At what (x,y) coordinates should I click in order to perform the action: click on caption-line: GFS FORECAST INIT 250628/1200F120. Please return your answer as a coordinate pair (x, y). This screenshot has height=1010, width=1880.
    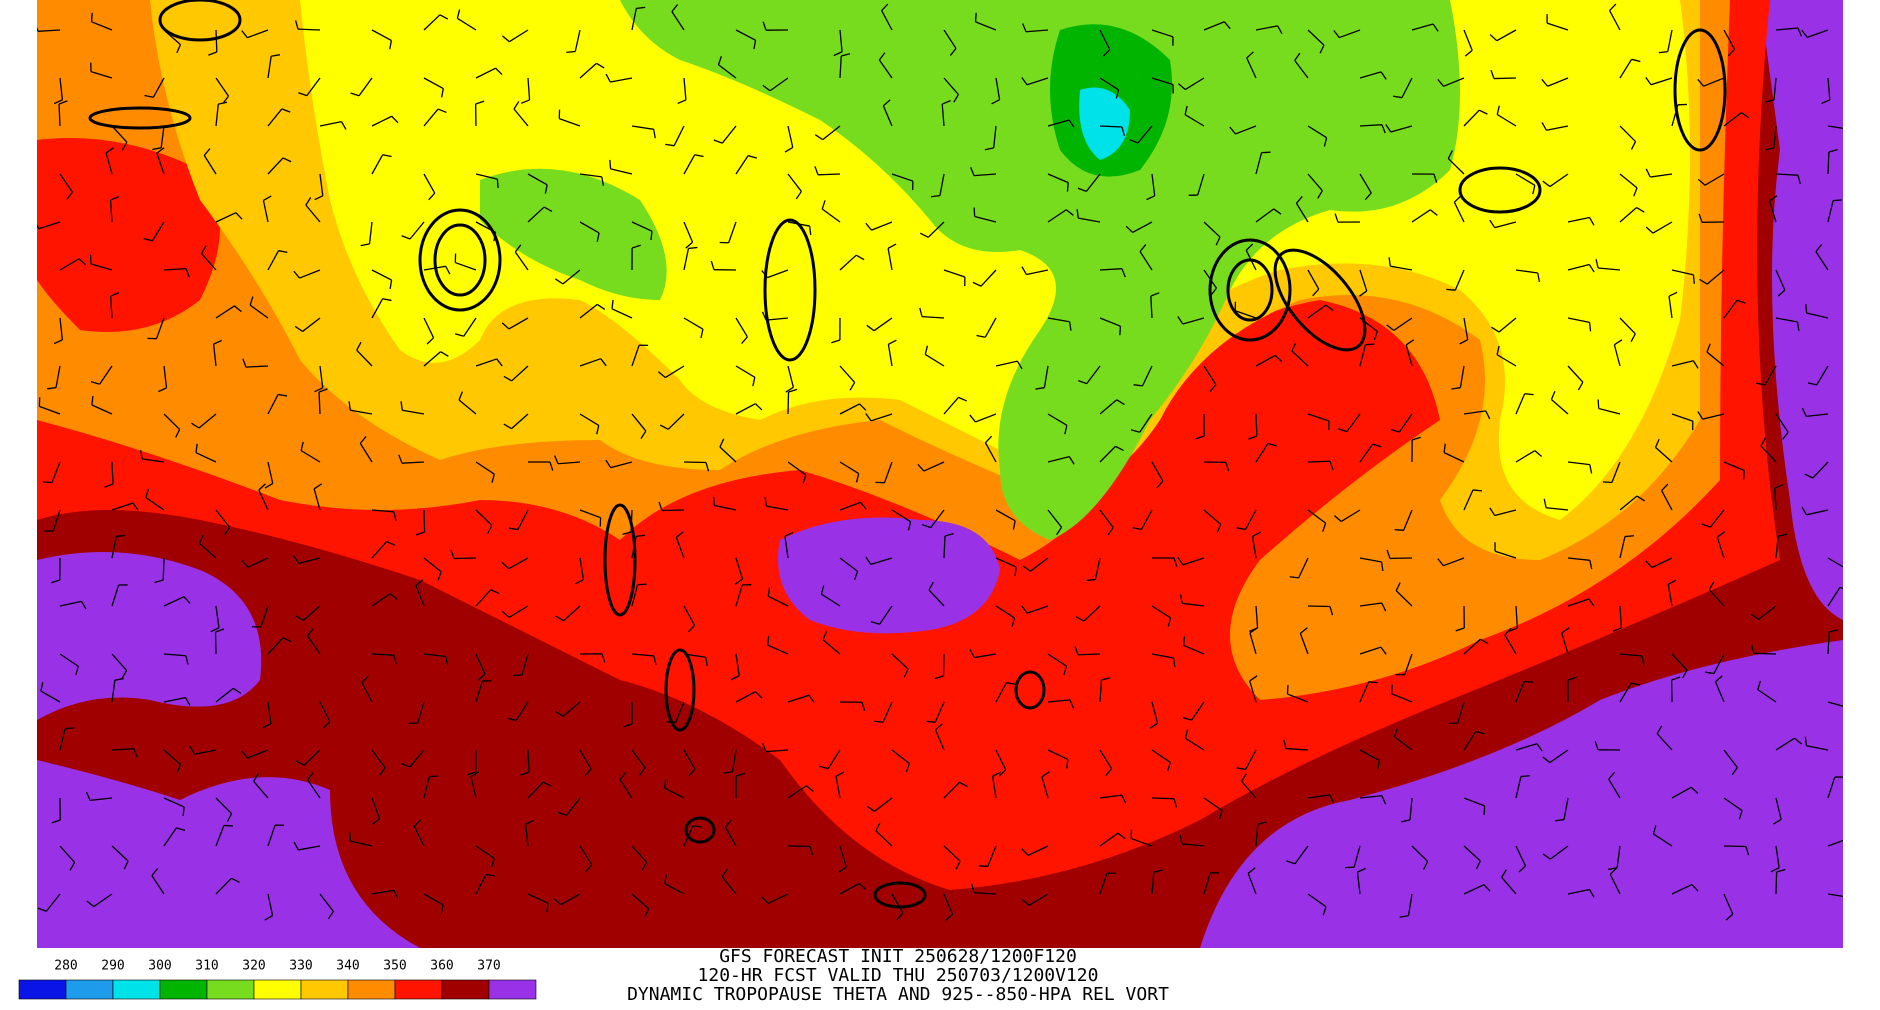
    Looking at the image, I should click on (898, 956).